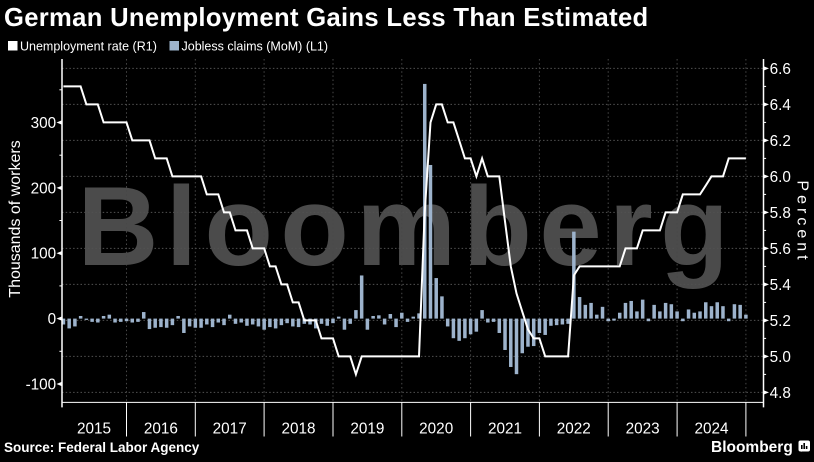 The width and height of the screenshot is (814, 462). I want to click on svg-text: 6.2, so click(780, 141).